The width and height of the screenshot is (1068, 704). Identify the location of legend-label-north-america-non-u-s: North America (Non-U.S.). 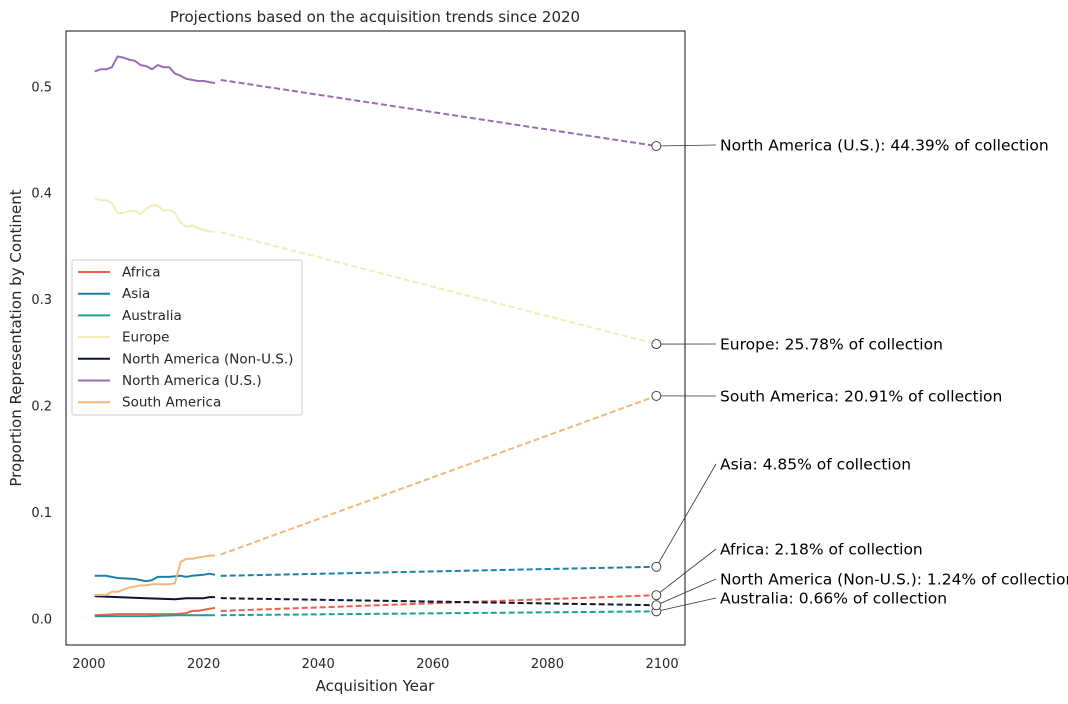
(207, 359).